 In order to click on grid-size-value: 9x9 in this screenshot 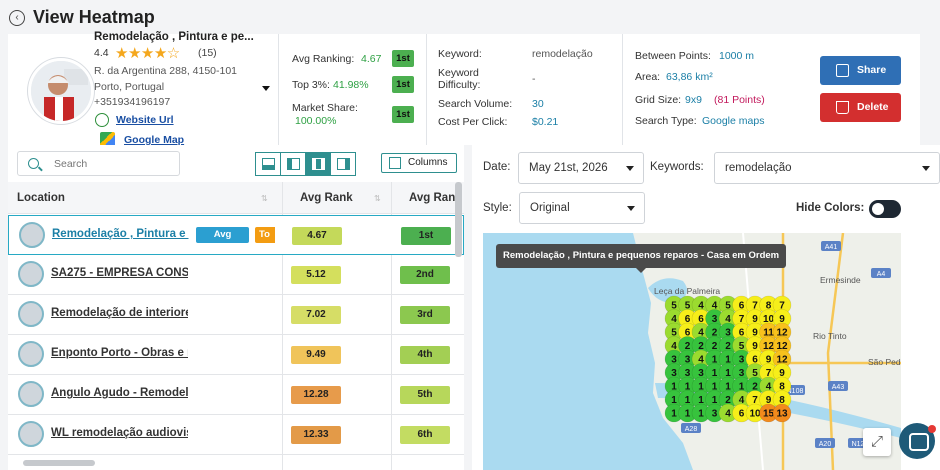, I will do `click(693, 100)`.